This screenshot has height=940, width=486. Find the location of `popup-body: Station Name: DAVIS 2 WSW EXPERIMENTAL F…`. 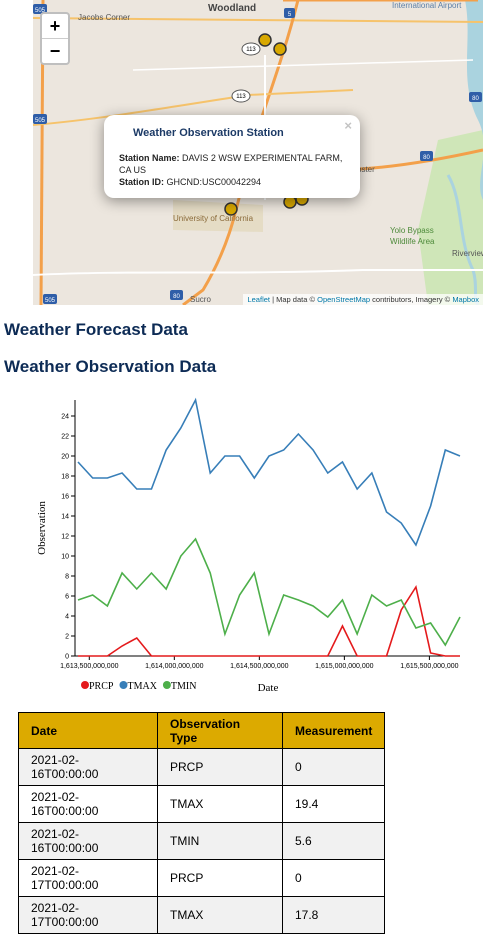

popup-body: Station Name: DAVIS 2 WSW EXPERIMENTAL F… is located at coordinates (235, 170).